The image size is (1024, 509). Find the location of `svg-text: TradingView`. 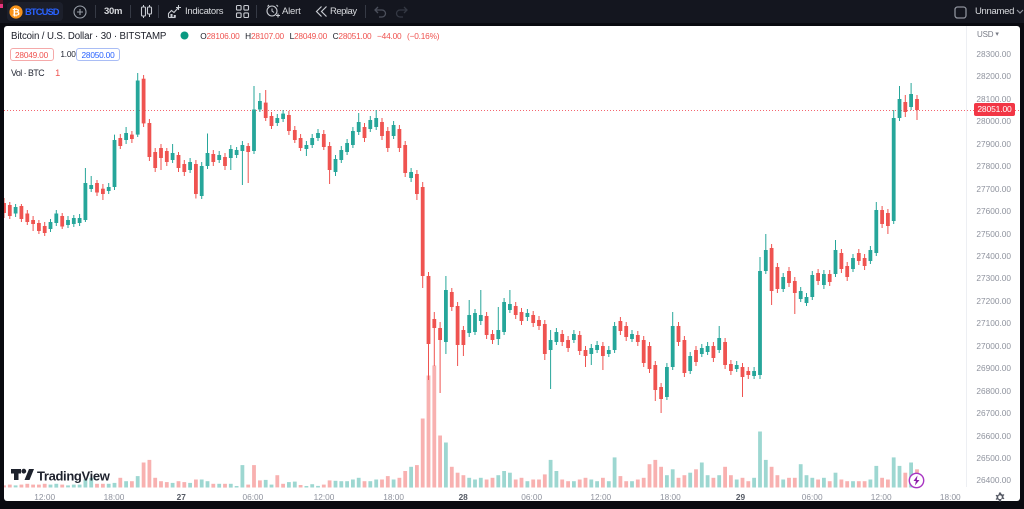

svg-text: TradingView is located at coordinates (74, 475).